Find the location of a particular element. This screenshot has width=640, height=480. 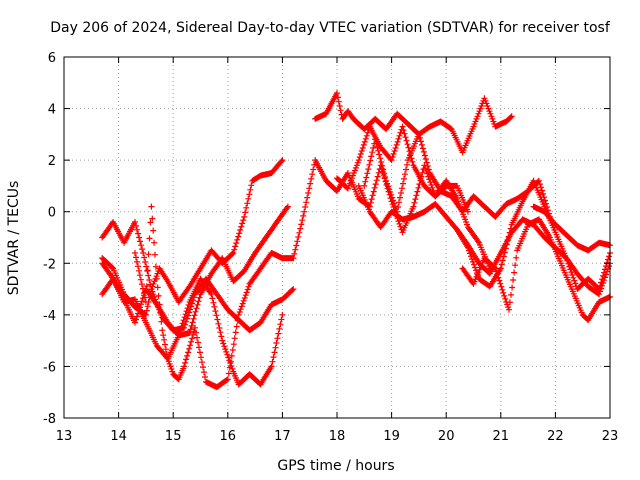

series-sat-e is located at coordinates (192, 324).